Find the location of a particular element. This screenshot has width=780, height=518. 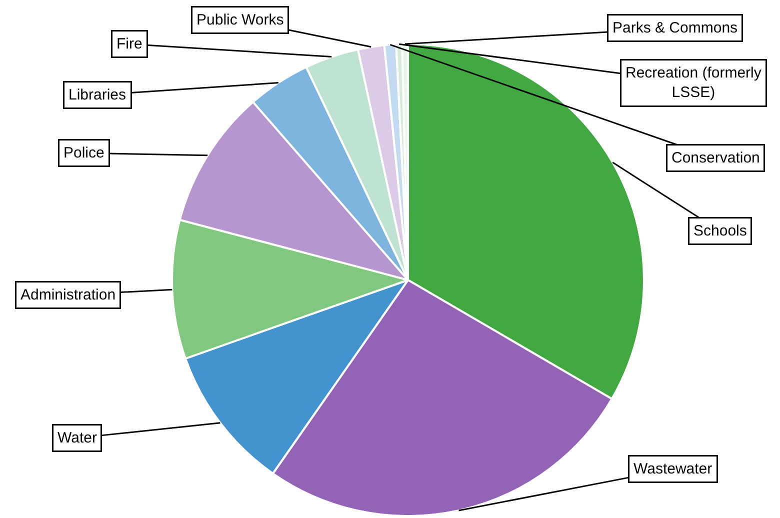

slice-label: Conservation is located at coordinates (716, 158).